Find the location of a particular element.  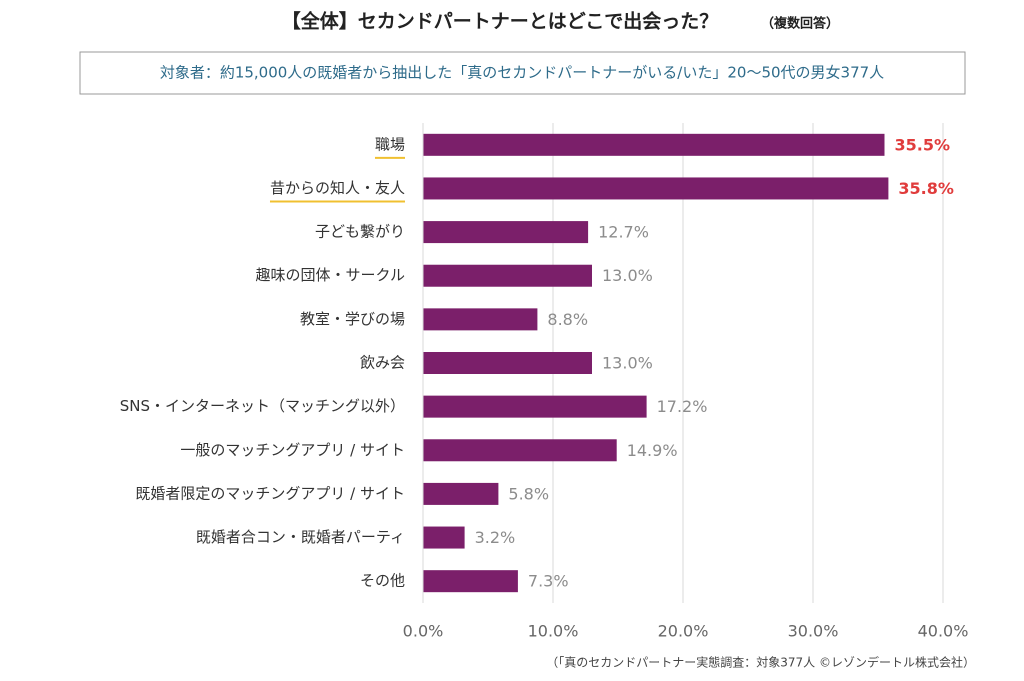

x-tick-label: 30.0% is located at coordinates (813, 631).